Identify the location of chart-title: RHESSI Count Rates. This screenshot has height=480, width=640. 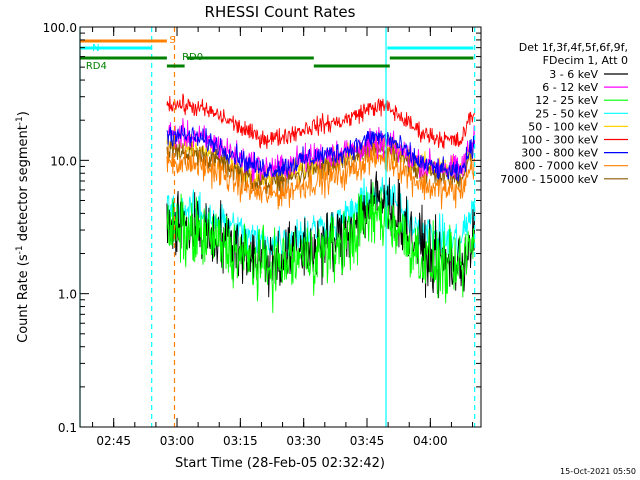
(280, 12).